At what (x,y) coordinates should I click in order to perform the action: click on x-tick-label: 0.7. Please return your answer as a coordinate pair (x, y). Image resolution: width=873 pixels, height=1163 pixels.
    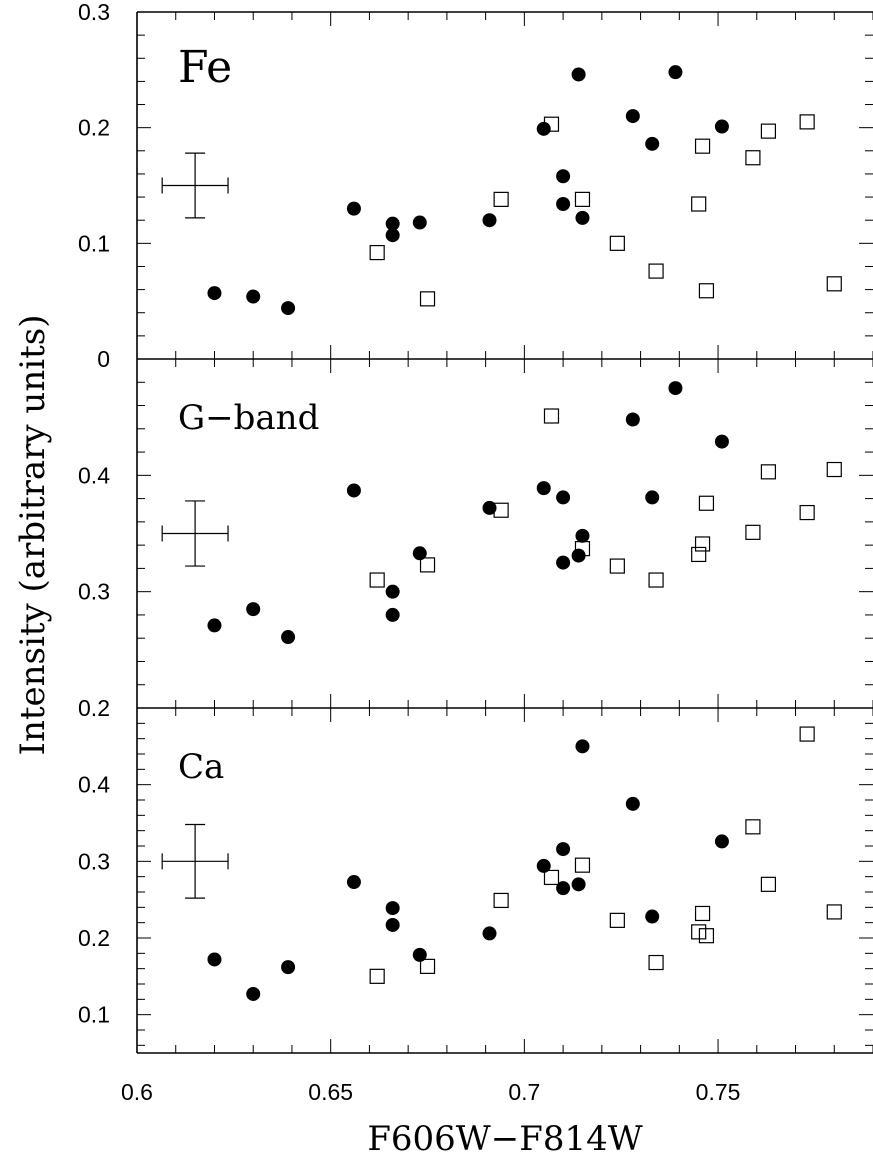
    Looking at the image, I should click on (524, 1092).